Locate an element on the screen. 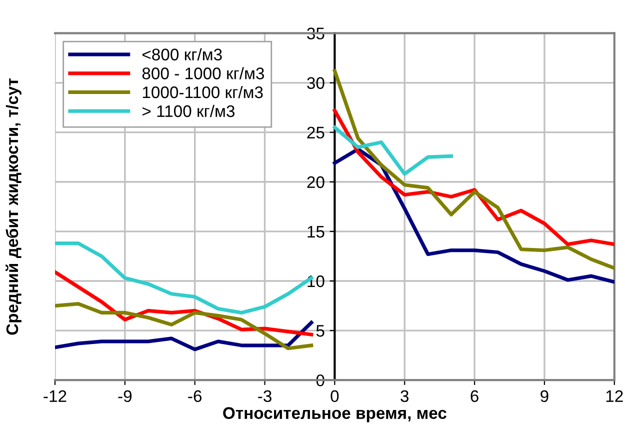 This screenshot has width=625, height=443. y-axis-title: Средний дебит жидкости, т/сут is located at coordinates (14, 206).